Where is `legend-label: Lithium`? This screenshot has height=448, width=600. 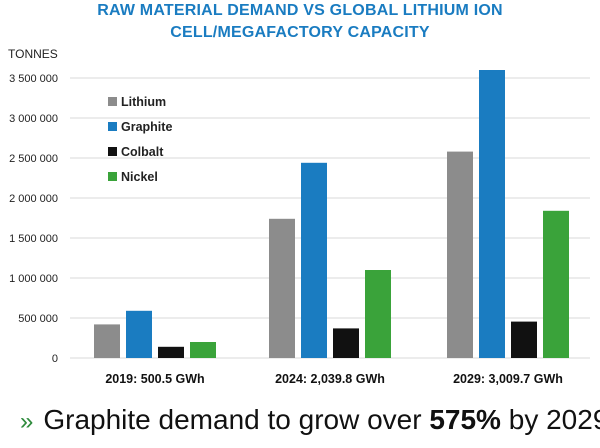 legend-label: Lithium is located at coordinates (143, 102).